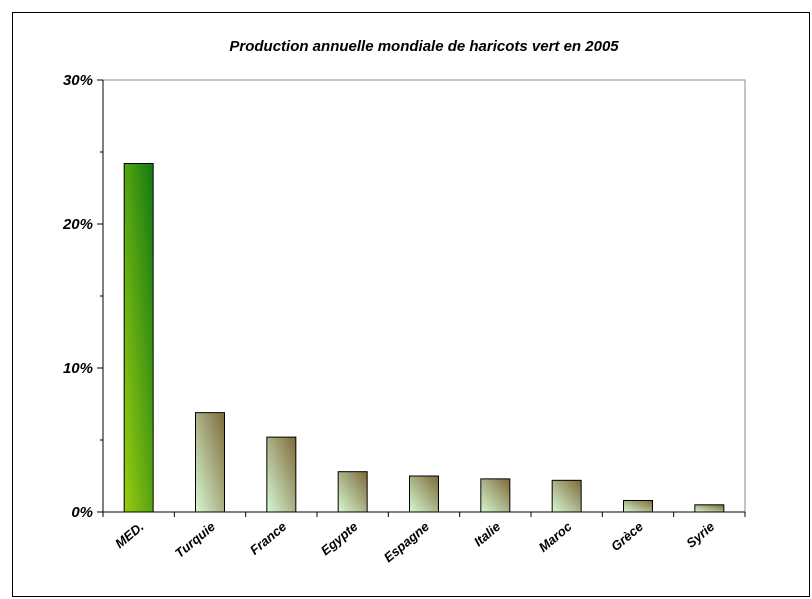  I want to click on x-tick-label: France, so click(268, 538).